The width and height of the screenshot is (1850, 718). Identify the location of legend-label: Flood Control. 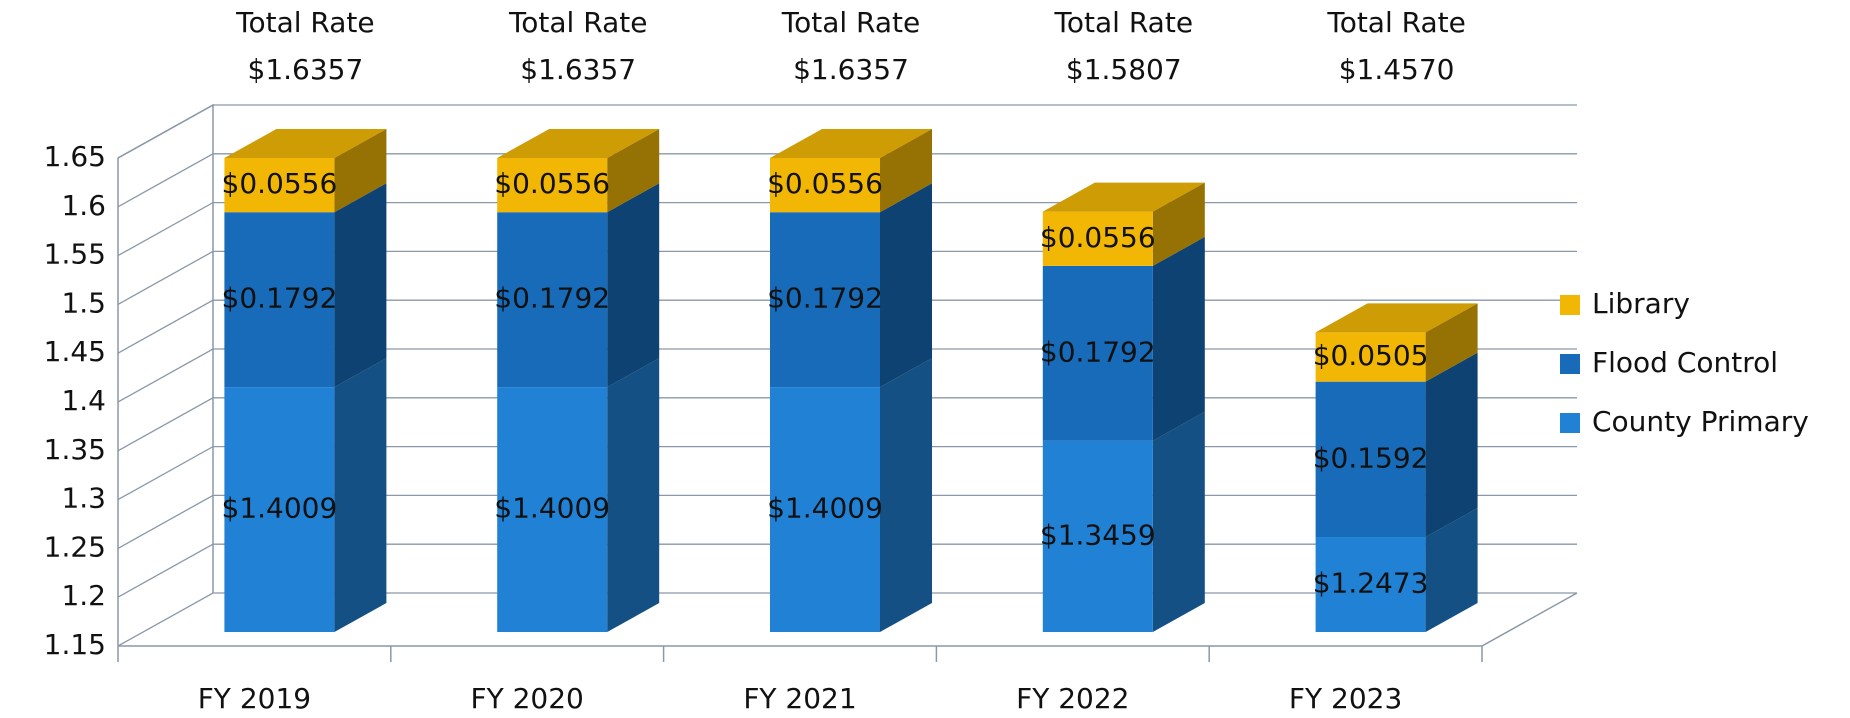
(1685, 362).